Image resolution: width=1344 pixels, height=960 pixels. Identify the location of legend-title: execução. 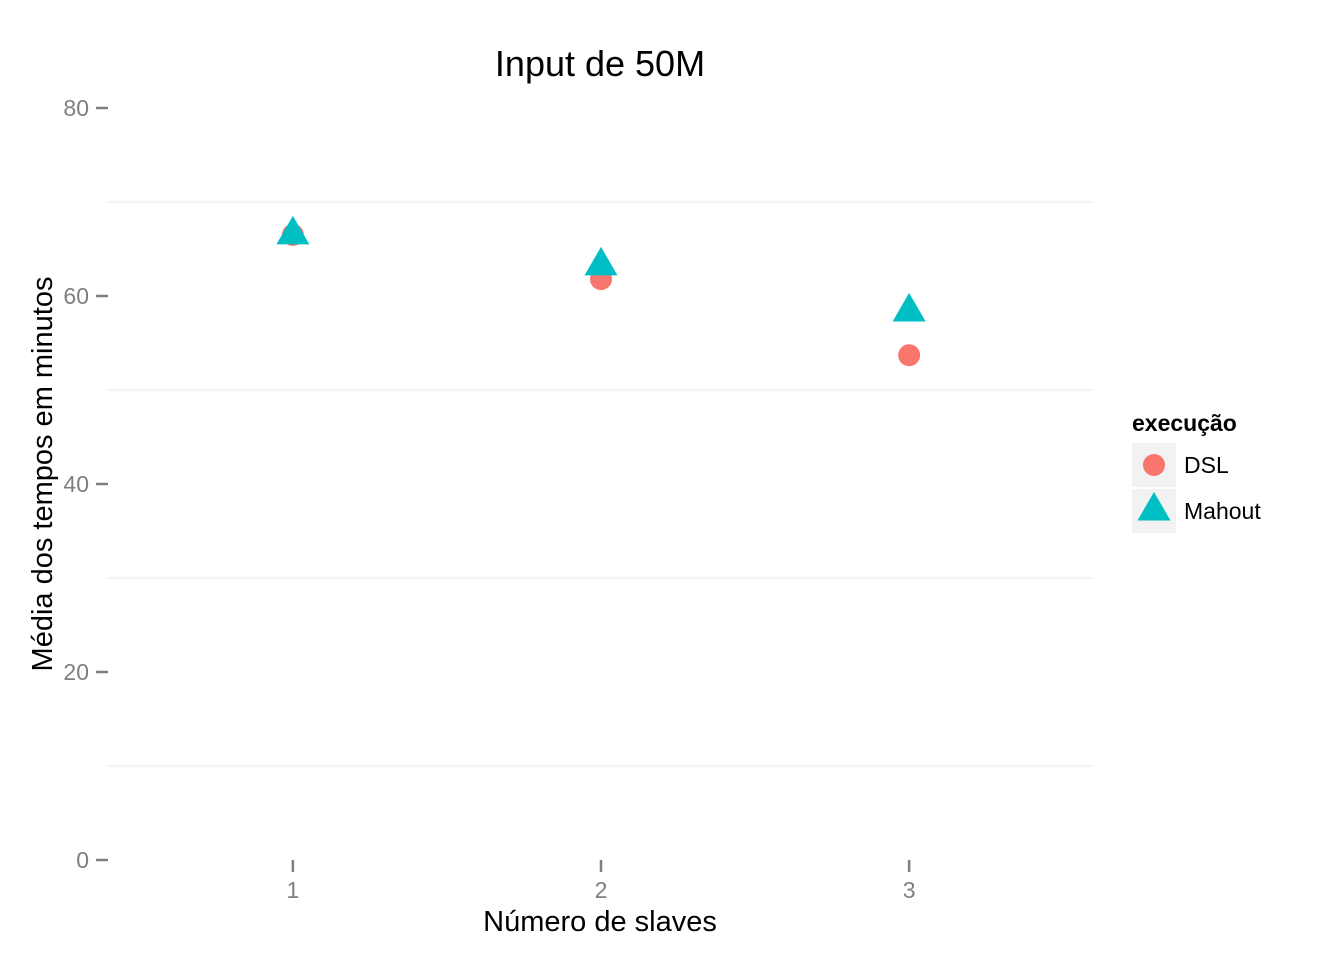
(1184, 423).